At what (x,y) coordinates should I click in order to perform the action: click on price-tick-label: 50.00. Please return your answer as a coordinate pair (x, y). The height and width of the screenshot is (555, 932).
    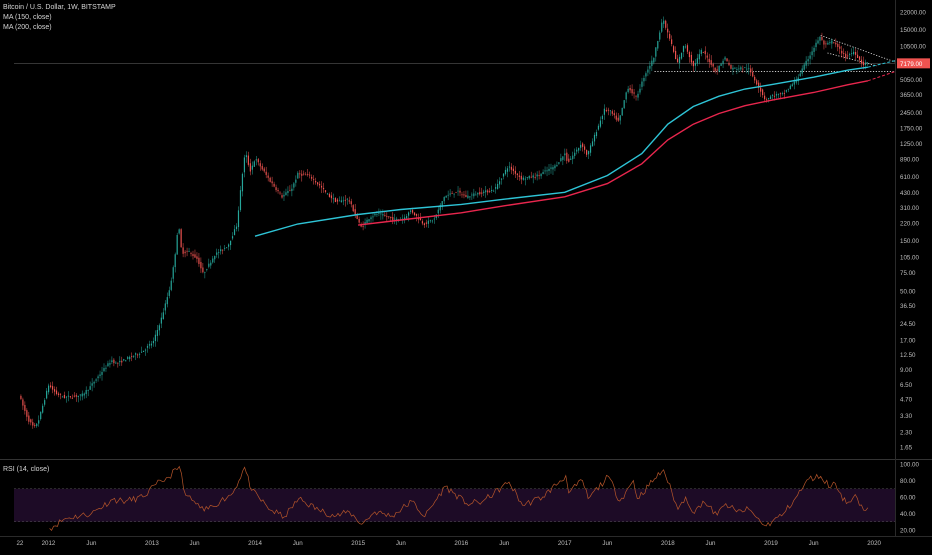
    Looking at the image, I should click on (908, 291).